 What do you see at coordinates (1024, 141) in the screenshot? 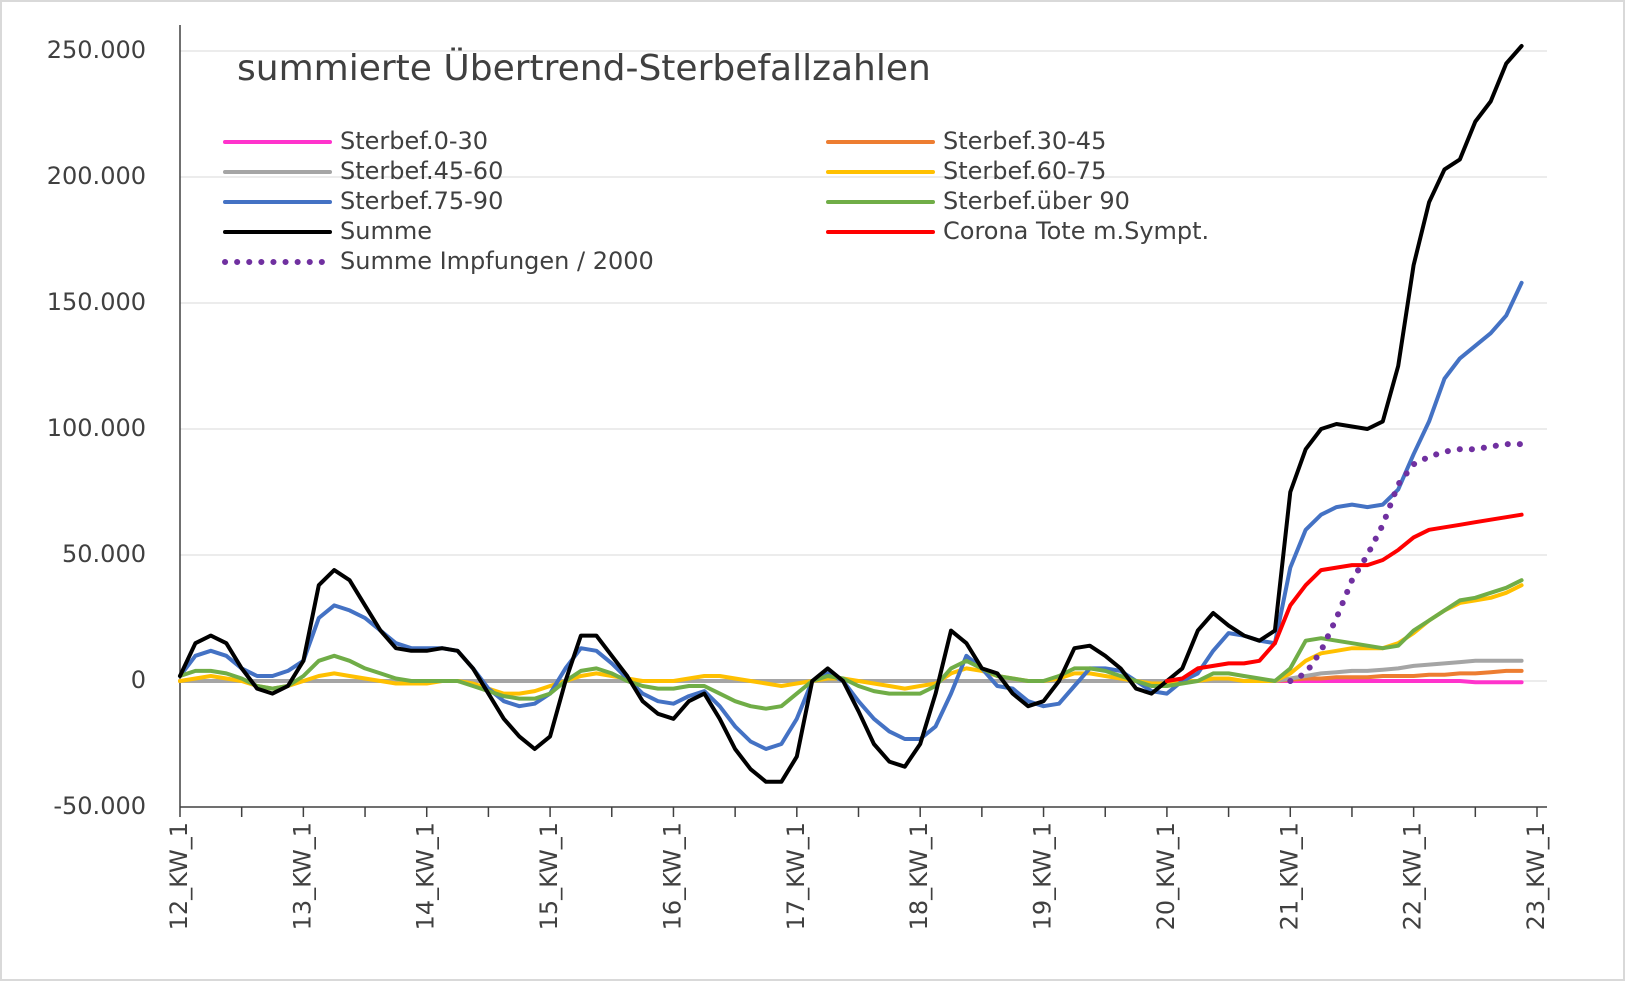
I see `legend-label: Sterbef.30-45` at bounding box center [1024, 141].